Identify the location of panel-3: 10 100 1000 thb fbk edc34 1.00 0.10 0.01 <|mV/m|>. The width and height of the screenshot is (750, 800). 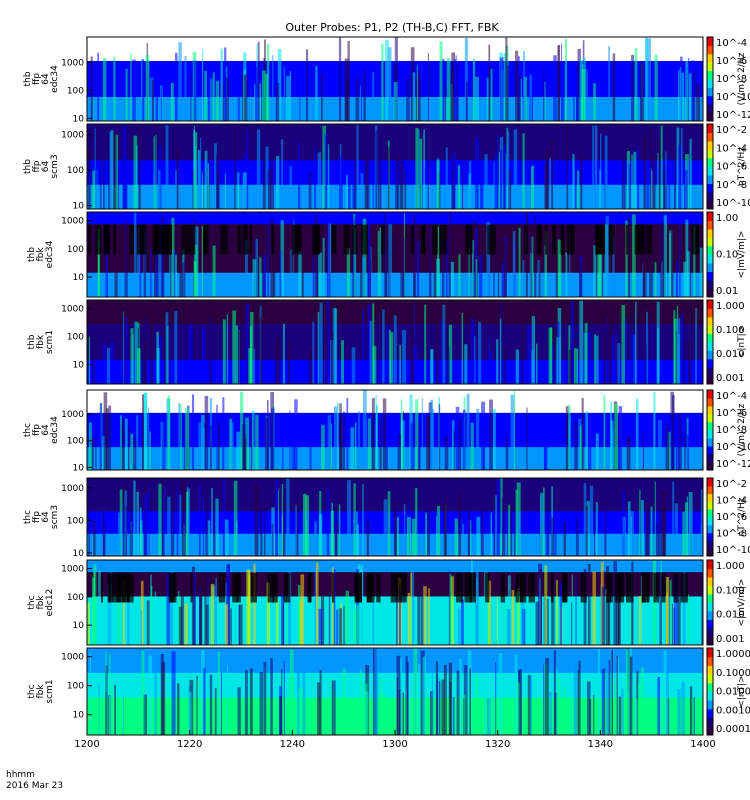
(387, 254).